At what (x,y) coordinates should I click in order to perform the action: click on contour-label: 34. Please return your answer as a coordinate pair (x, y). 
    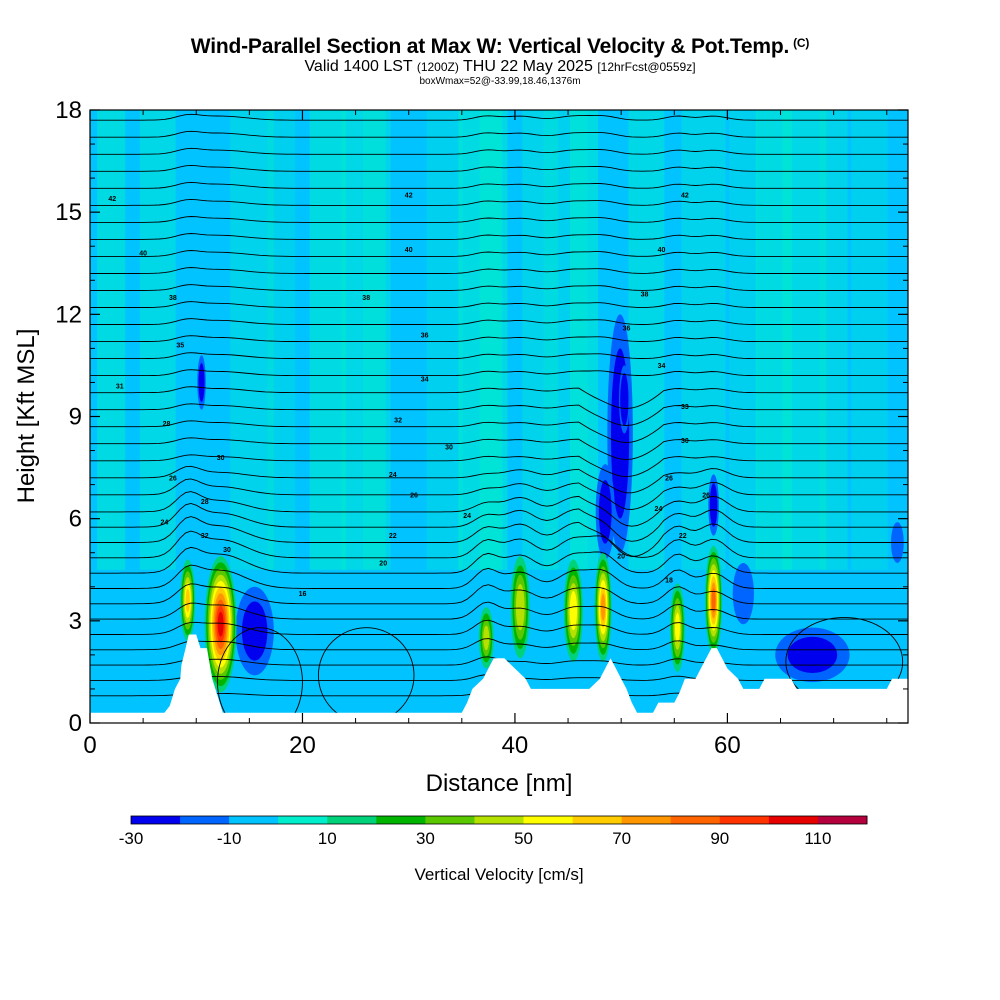
    Looking at the image, I should click on (425, 380).